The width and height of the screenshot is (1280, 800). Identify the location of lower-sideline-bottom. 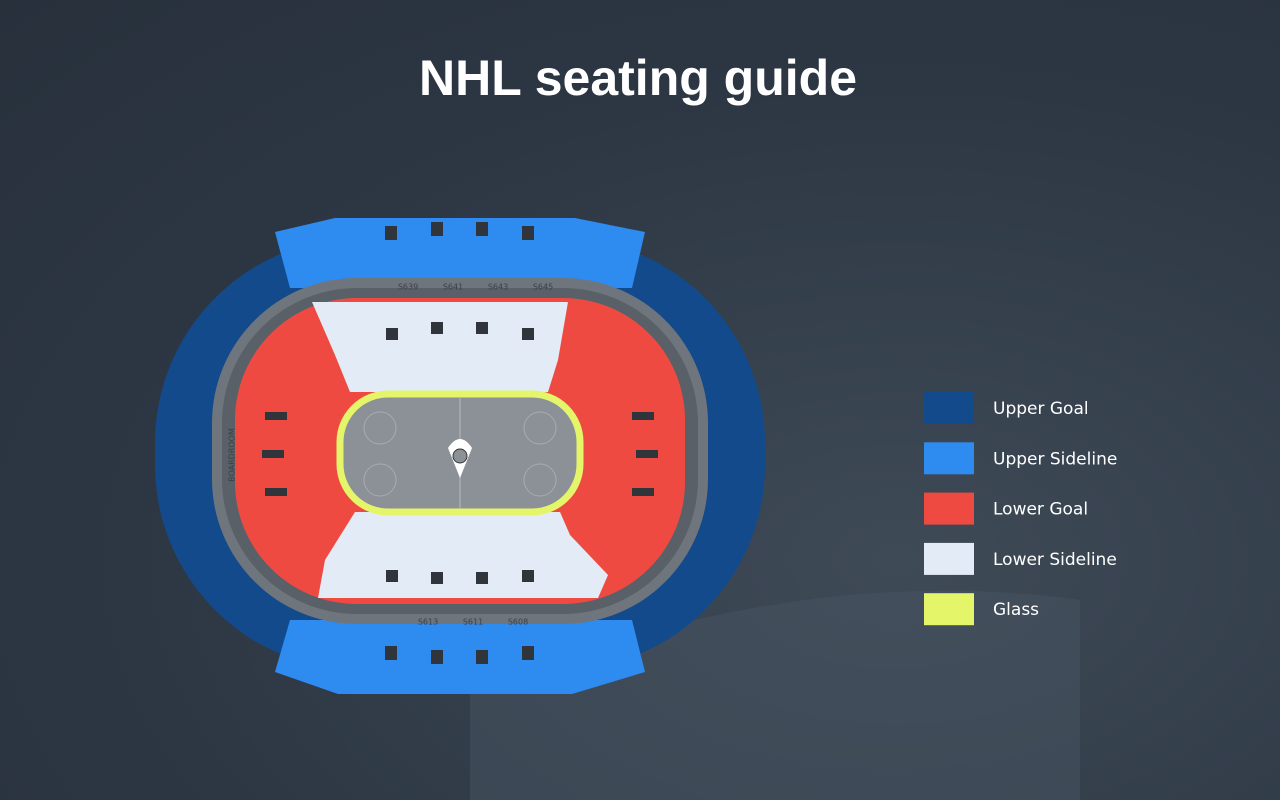
(463, 555).